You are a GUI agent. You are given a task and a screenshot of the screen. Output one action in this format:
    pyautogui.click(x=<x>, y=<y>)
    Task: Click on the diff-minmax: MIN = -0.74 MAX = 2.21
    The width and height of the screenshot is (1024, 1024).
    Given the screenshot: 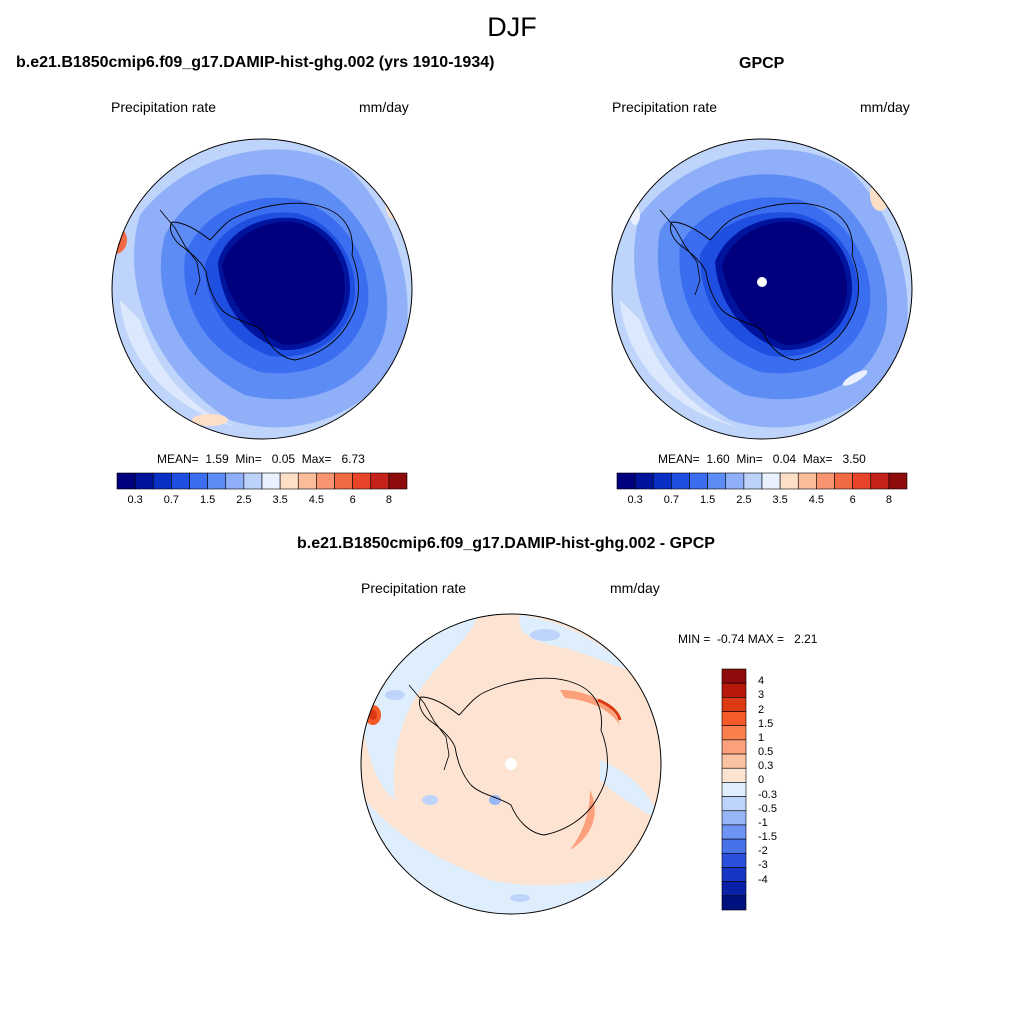 What is the action you would take?
    pyautogui.click(x=748, y=639)
    